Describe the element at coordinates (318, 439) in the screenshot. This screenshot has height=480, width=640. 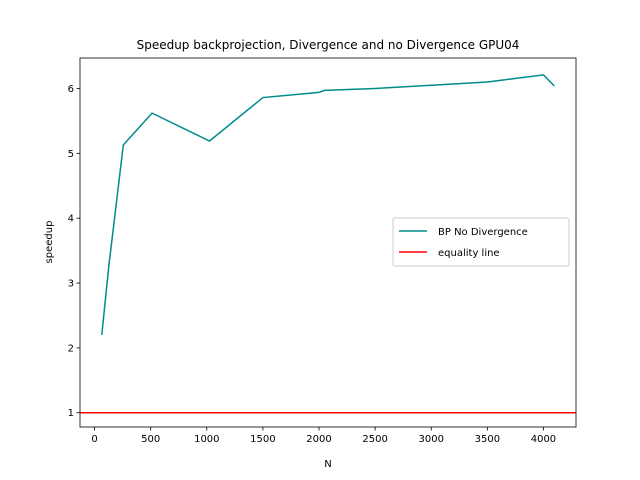
I see `x-tick-label: 2000` at that location.